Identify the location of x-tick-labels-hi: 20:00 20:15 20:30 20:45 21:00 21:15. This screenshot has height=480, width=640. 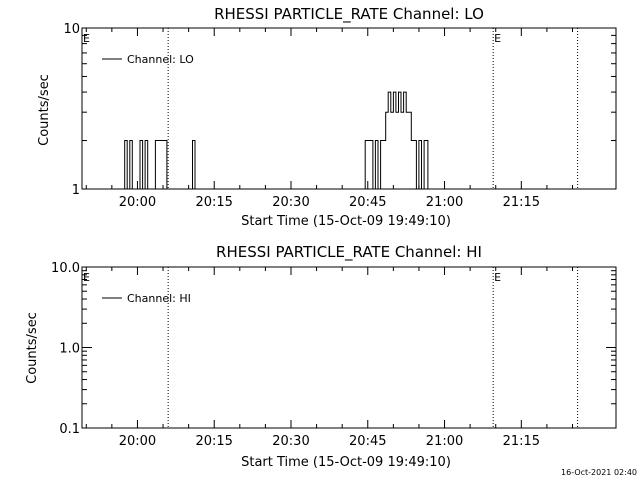
(329, 441).